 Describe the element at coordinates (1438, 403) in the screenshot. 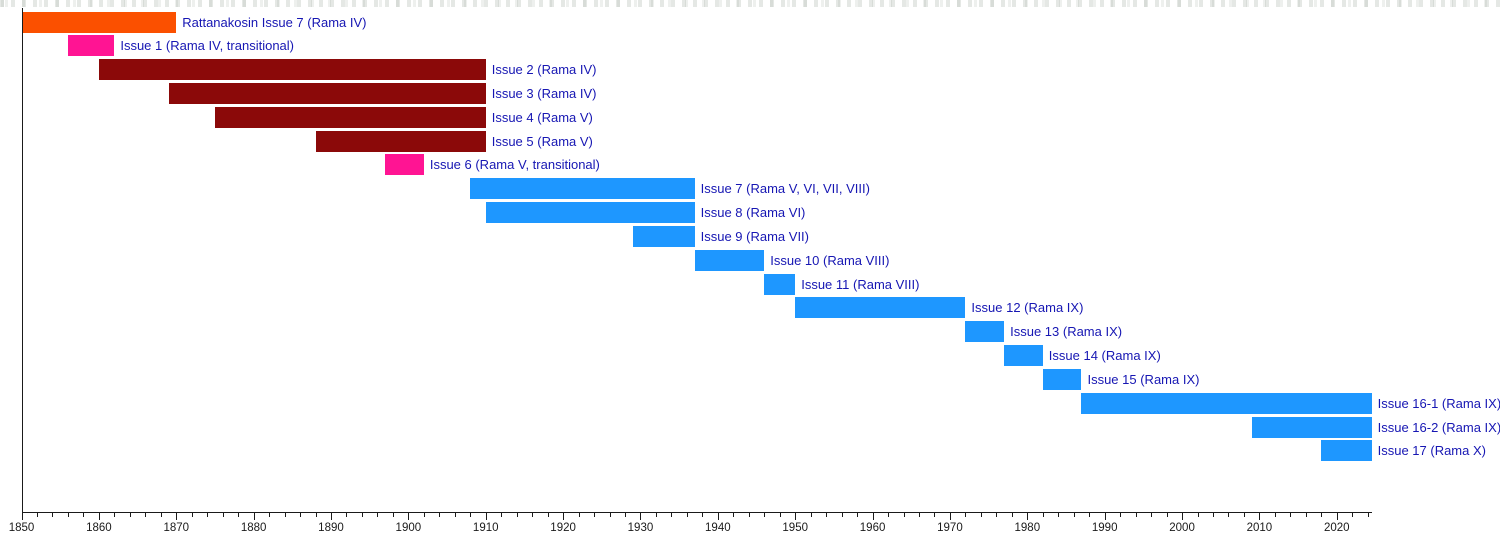

I see `timeline-bar-label: Issue 16-1 (Rama IX)` at that location.